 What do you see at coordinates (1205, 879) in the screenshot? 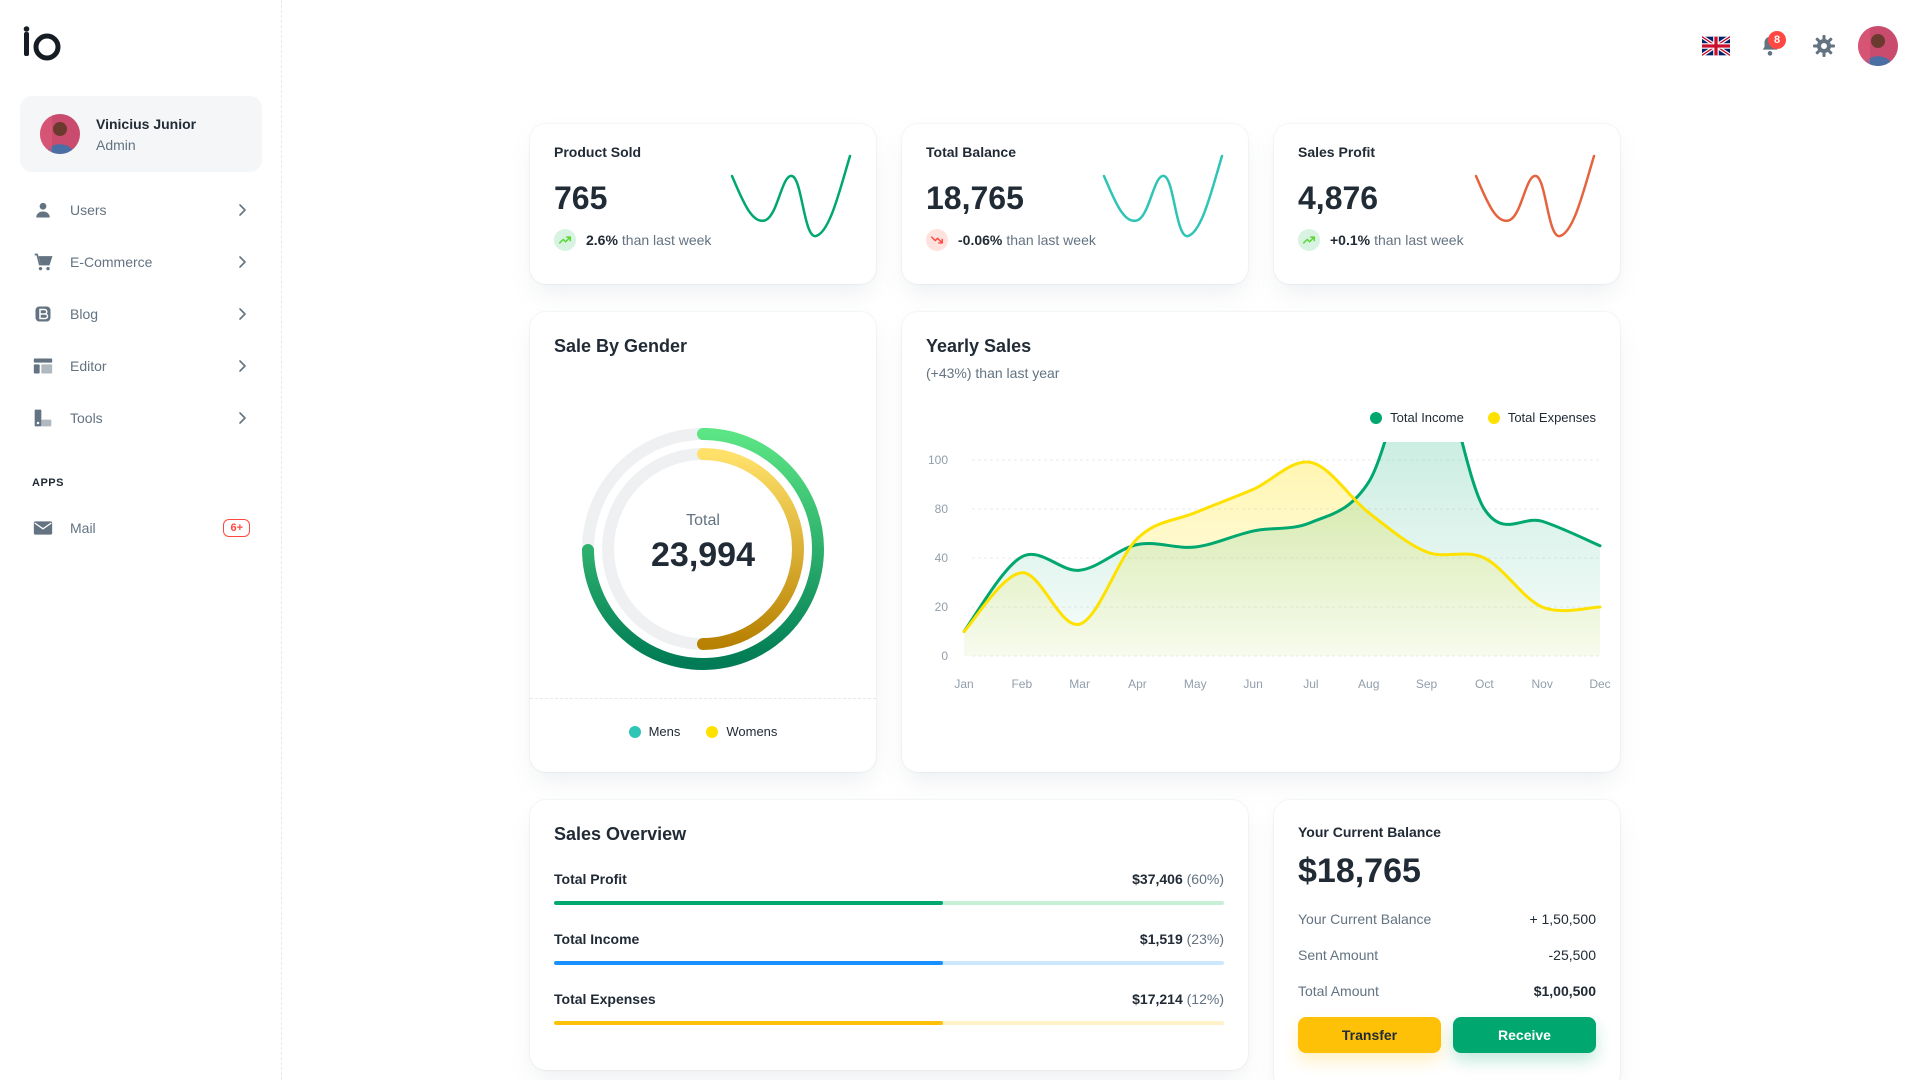
I see `progress-percent: (60%)` at bounding box center [1205, 879].